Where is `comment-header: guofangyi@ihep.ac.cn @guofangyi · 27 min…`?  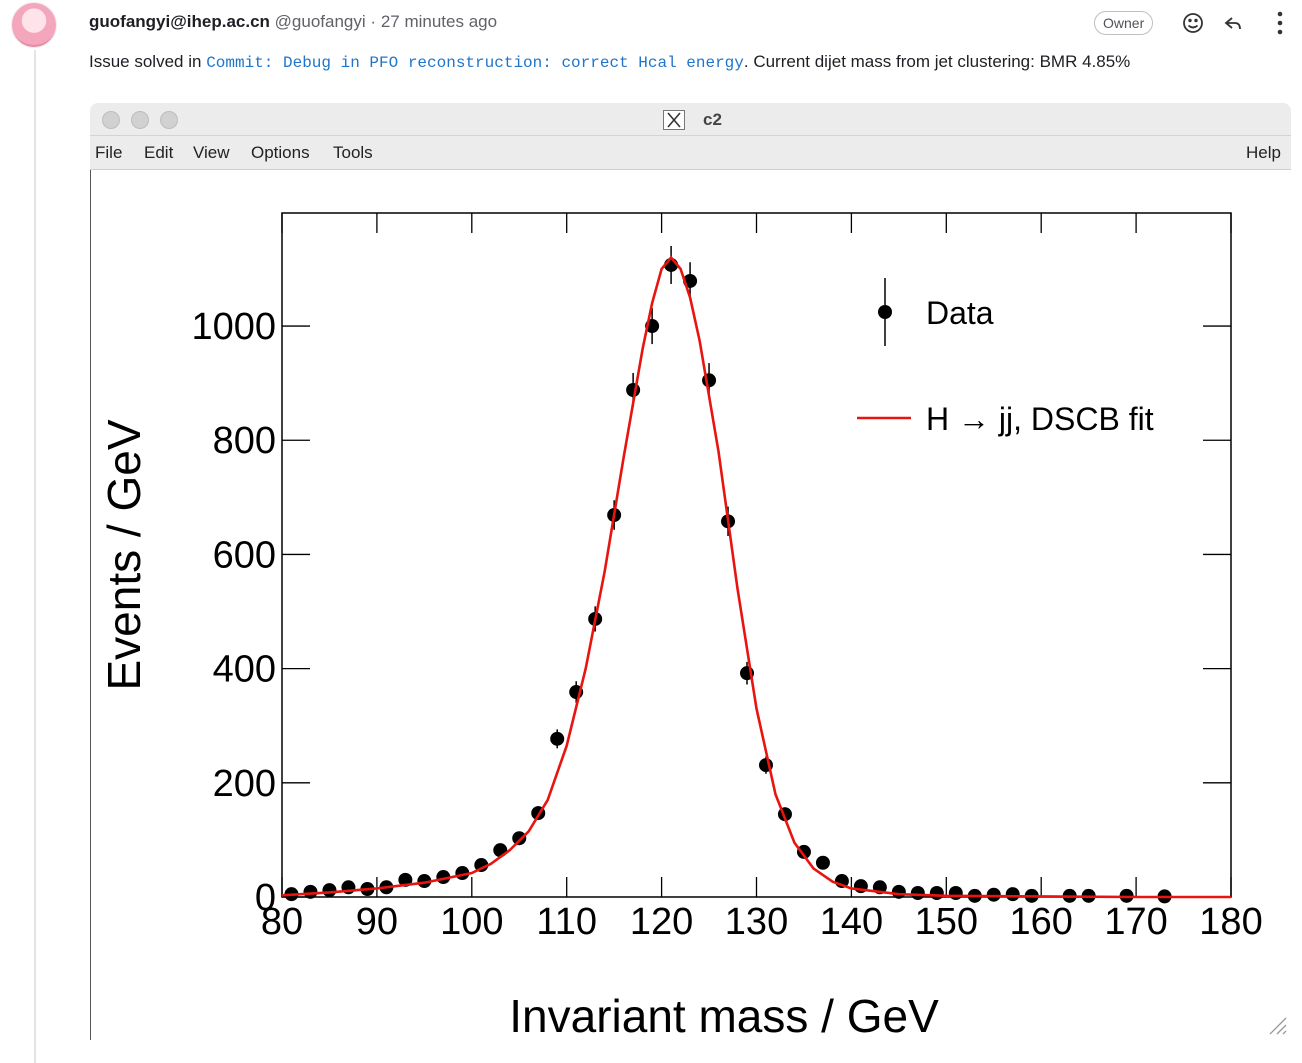 comment-header: guofangyi@ihep.ac.cn @guofangyi · 27 min… is located at coordinates (293, 22).